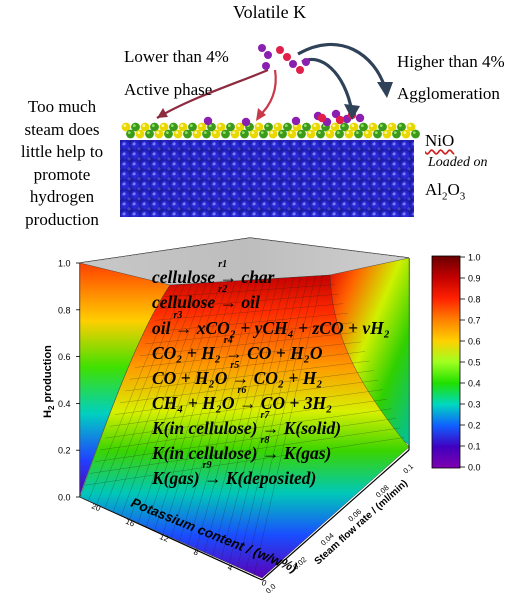  What do you see at coordinates (340, 120) in the screenshot?
I see `k-atom-red` at bounding box center [340, 120].